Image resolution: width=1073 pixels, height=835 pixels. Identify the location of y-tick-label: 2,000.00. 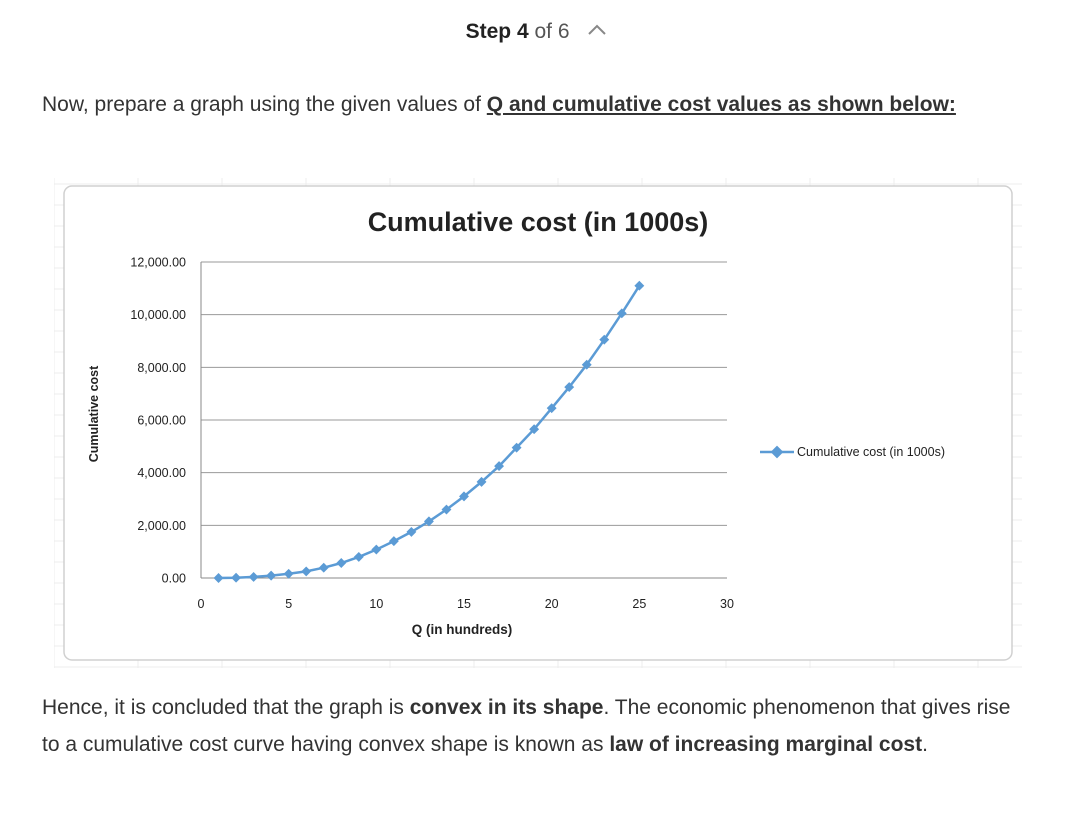
(161, 526).